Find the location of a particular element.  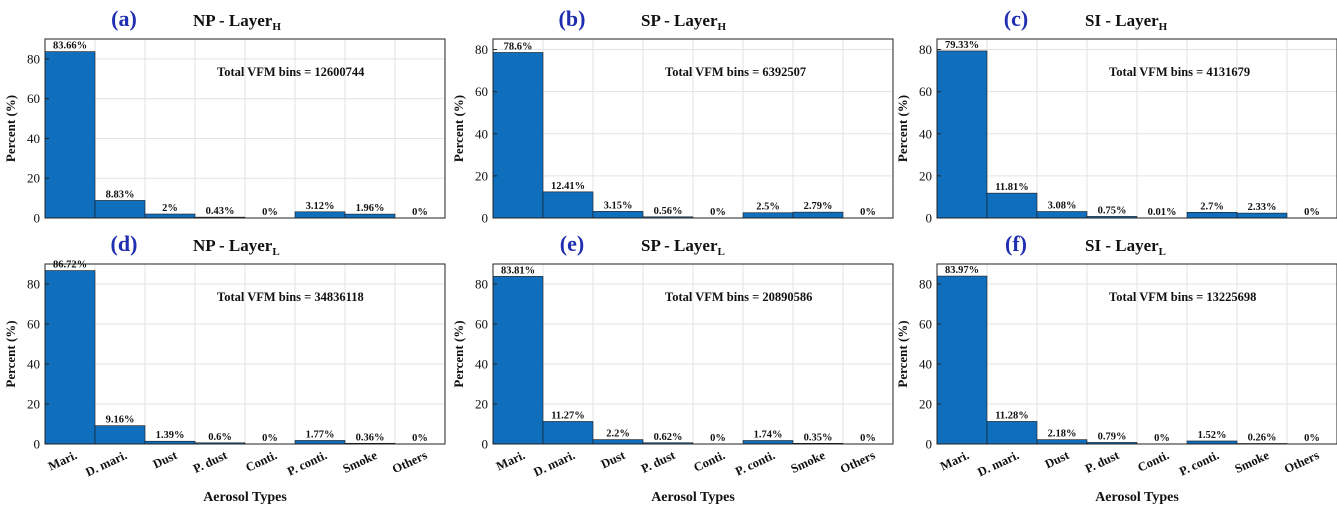

x-tick-label: Mari. is located at coordinates (954, 460).